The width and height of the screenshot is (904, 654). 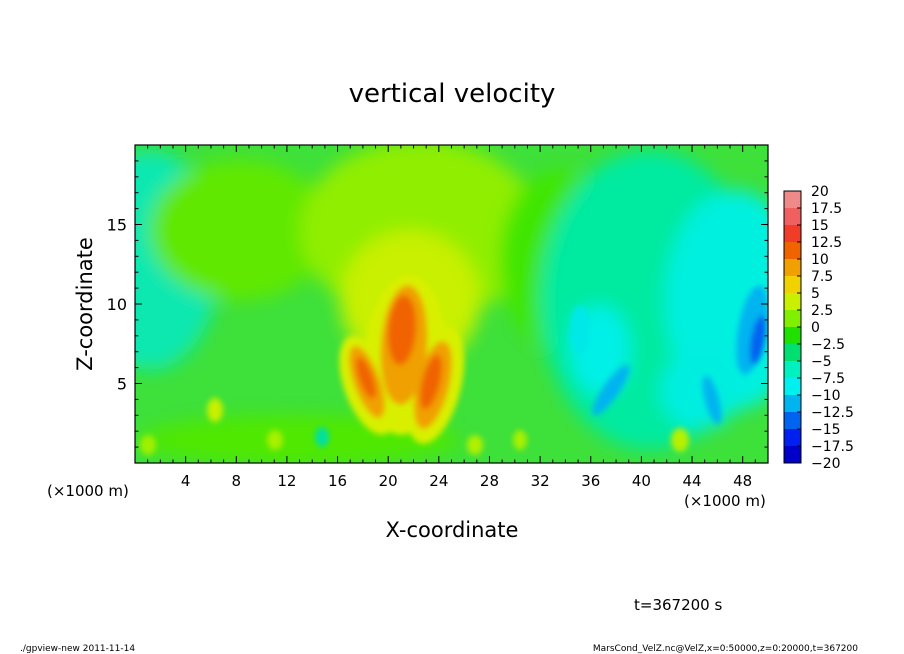 What do you see at coordinates (186, 481) in the screenshot?
I see `x-tick-label: 4` at bounding box center [186, 481].